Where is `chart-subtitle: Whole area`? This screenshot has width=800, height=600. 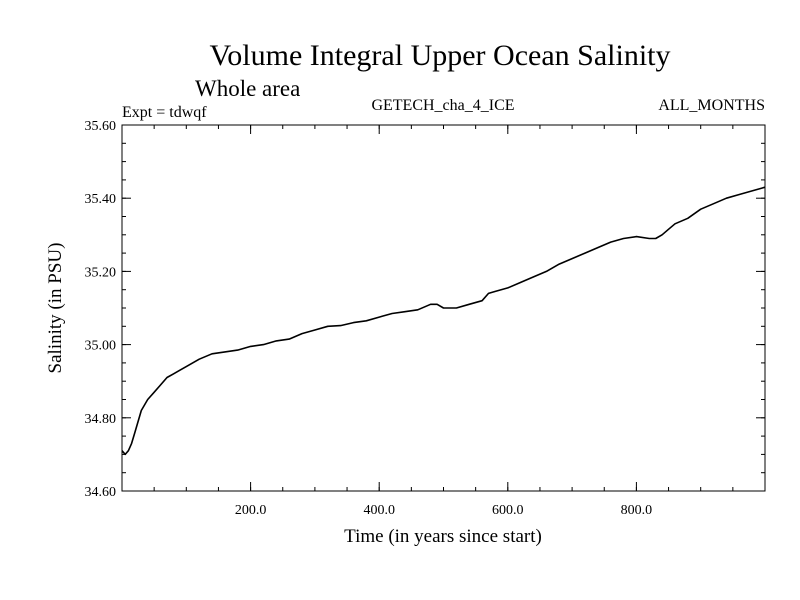
chart-subtitle: Whole area is located at coordinates (247, 88).